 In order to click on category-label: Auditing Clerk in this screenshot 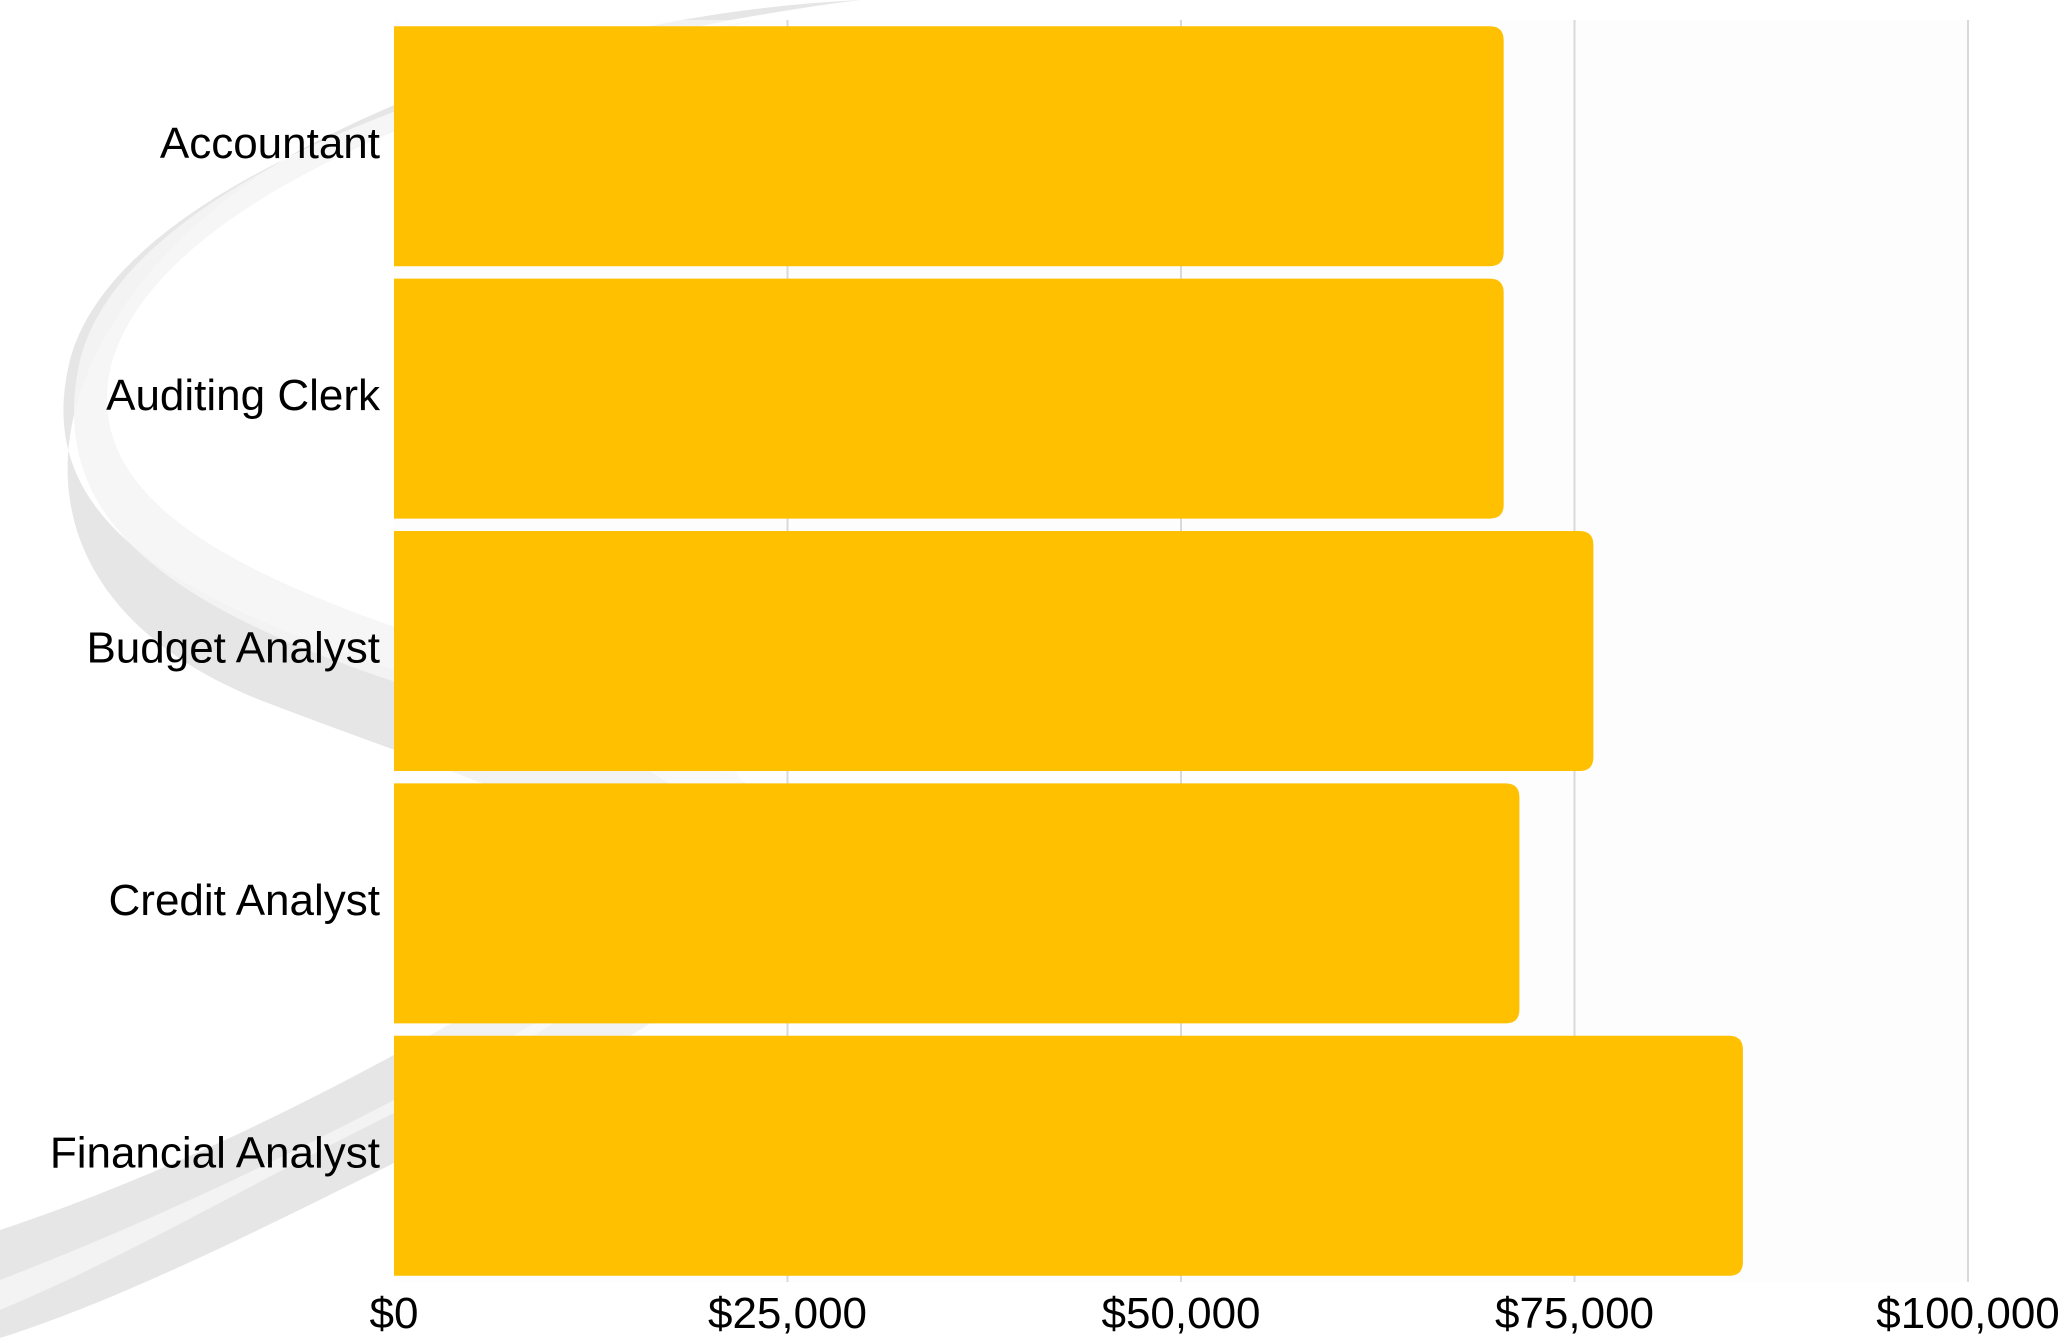, I will do `click(243, 395)`.